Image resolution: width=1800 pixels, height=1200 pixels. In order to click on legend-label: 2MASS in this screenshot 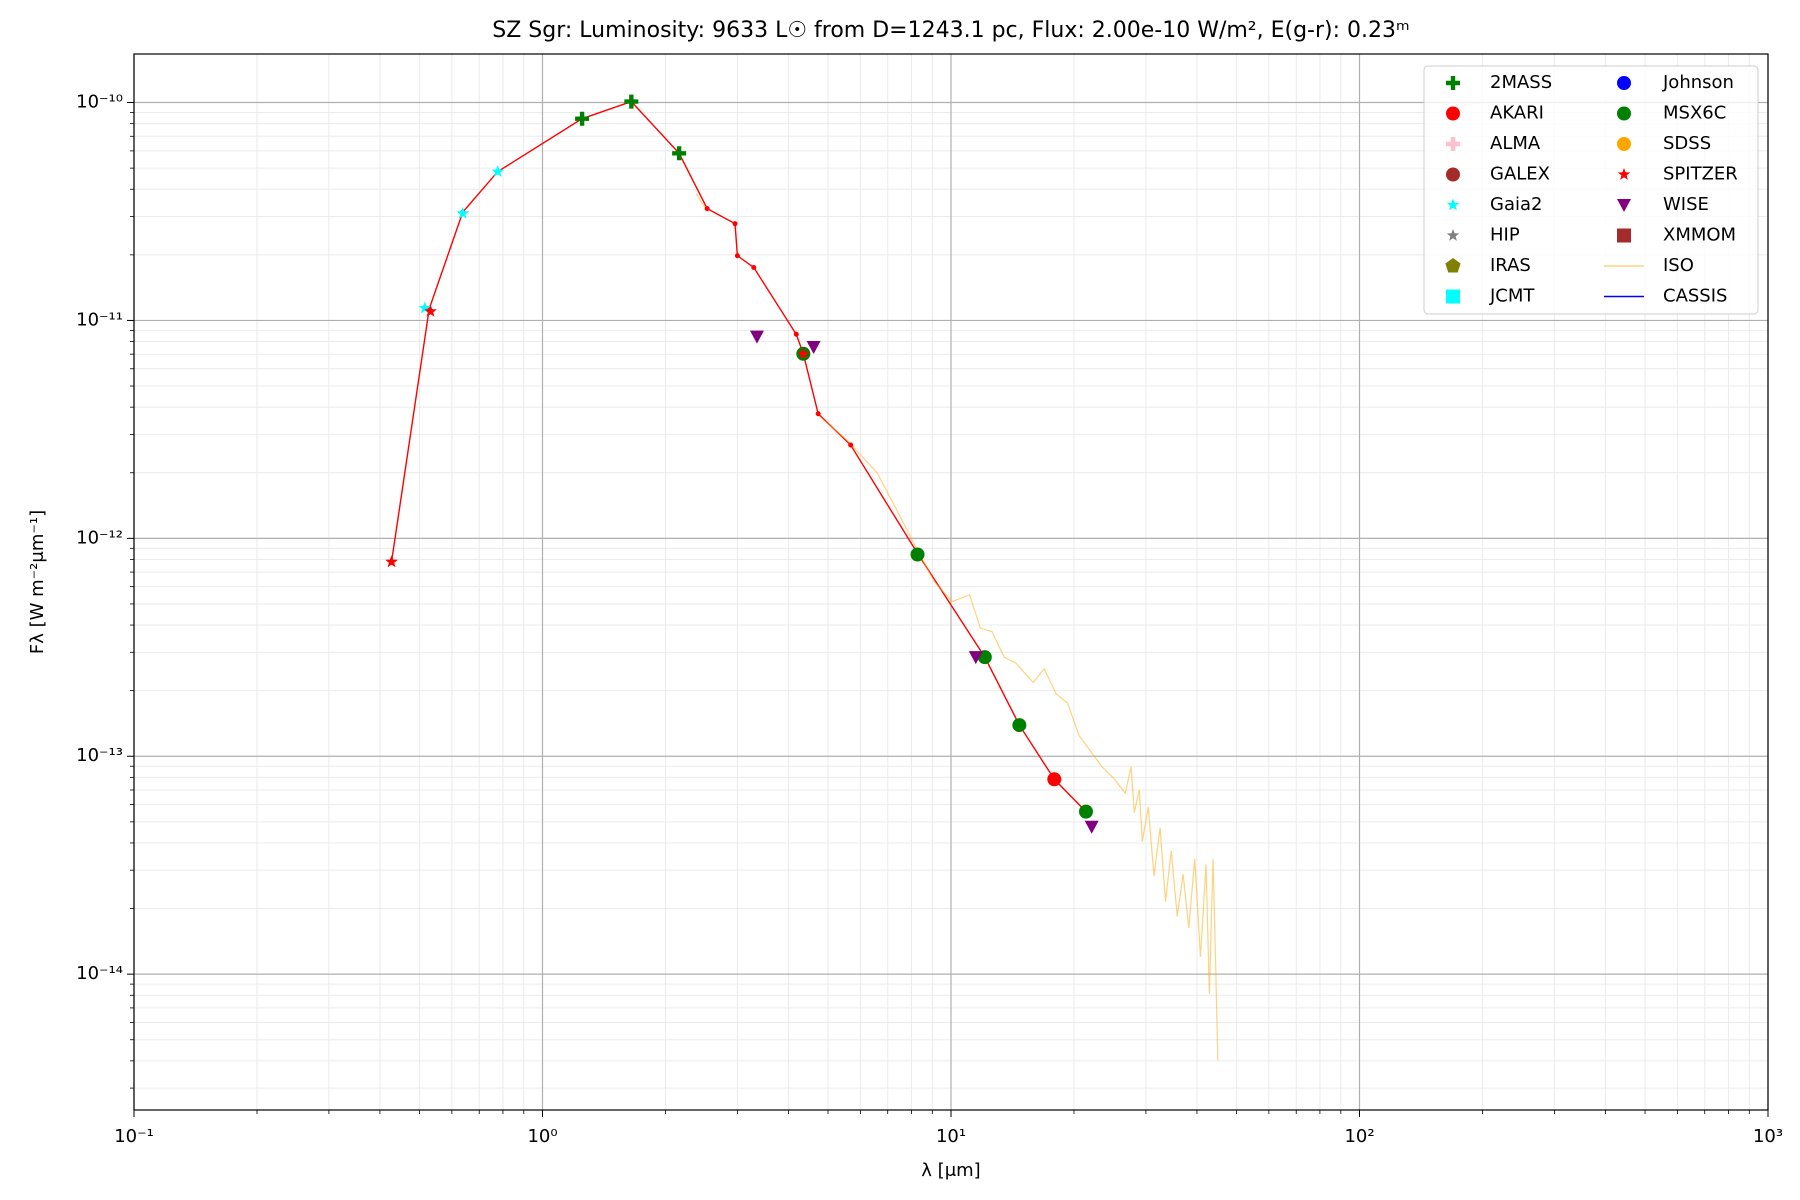, I will do `click(1521, 82)`.